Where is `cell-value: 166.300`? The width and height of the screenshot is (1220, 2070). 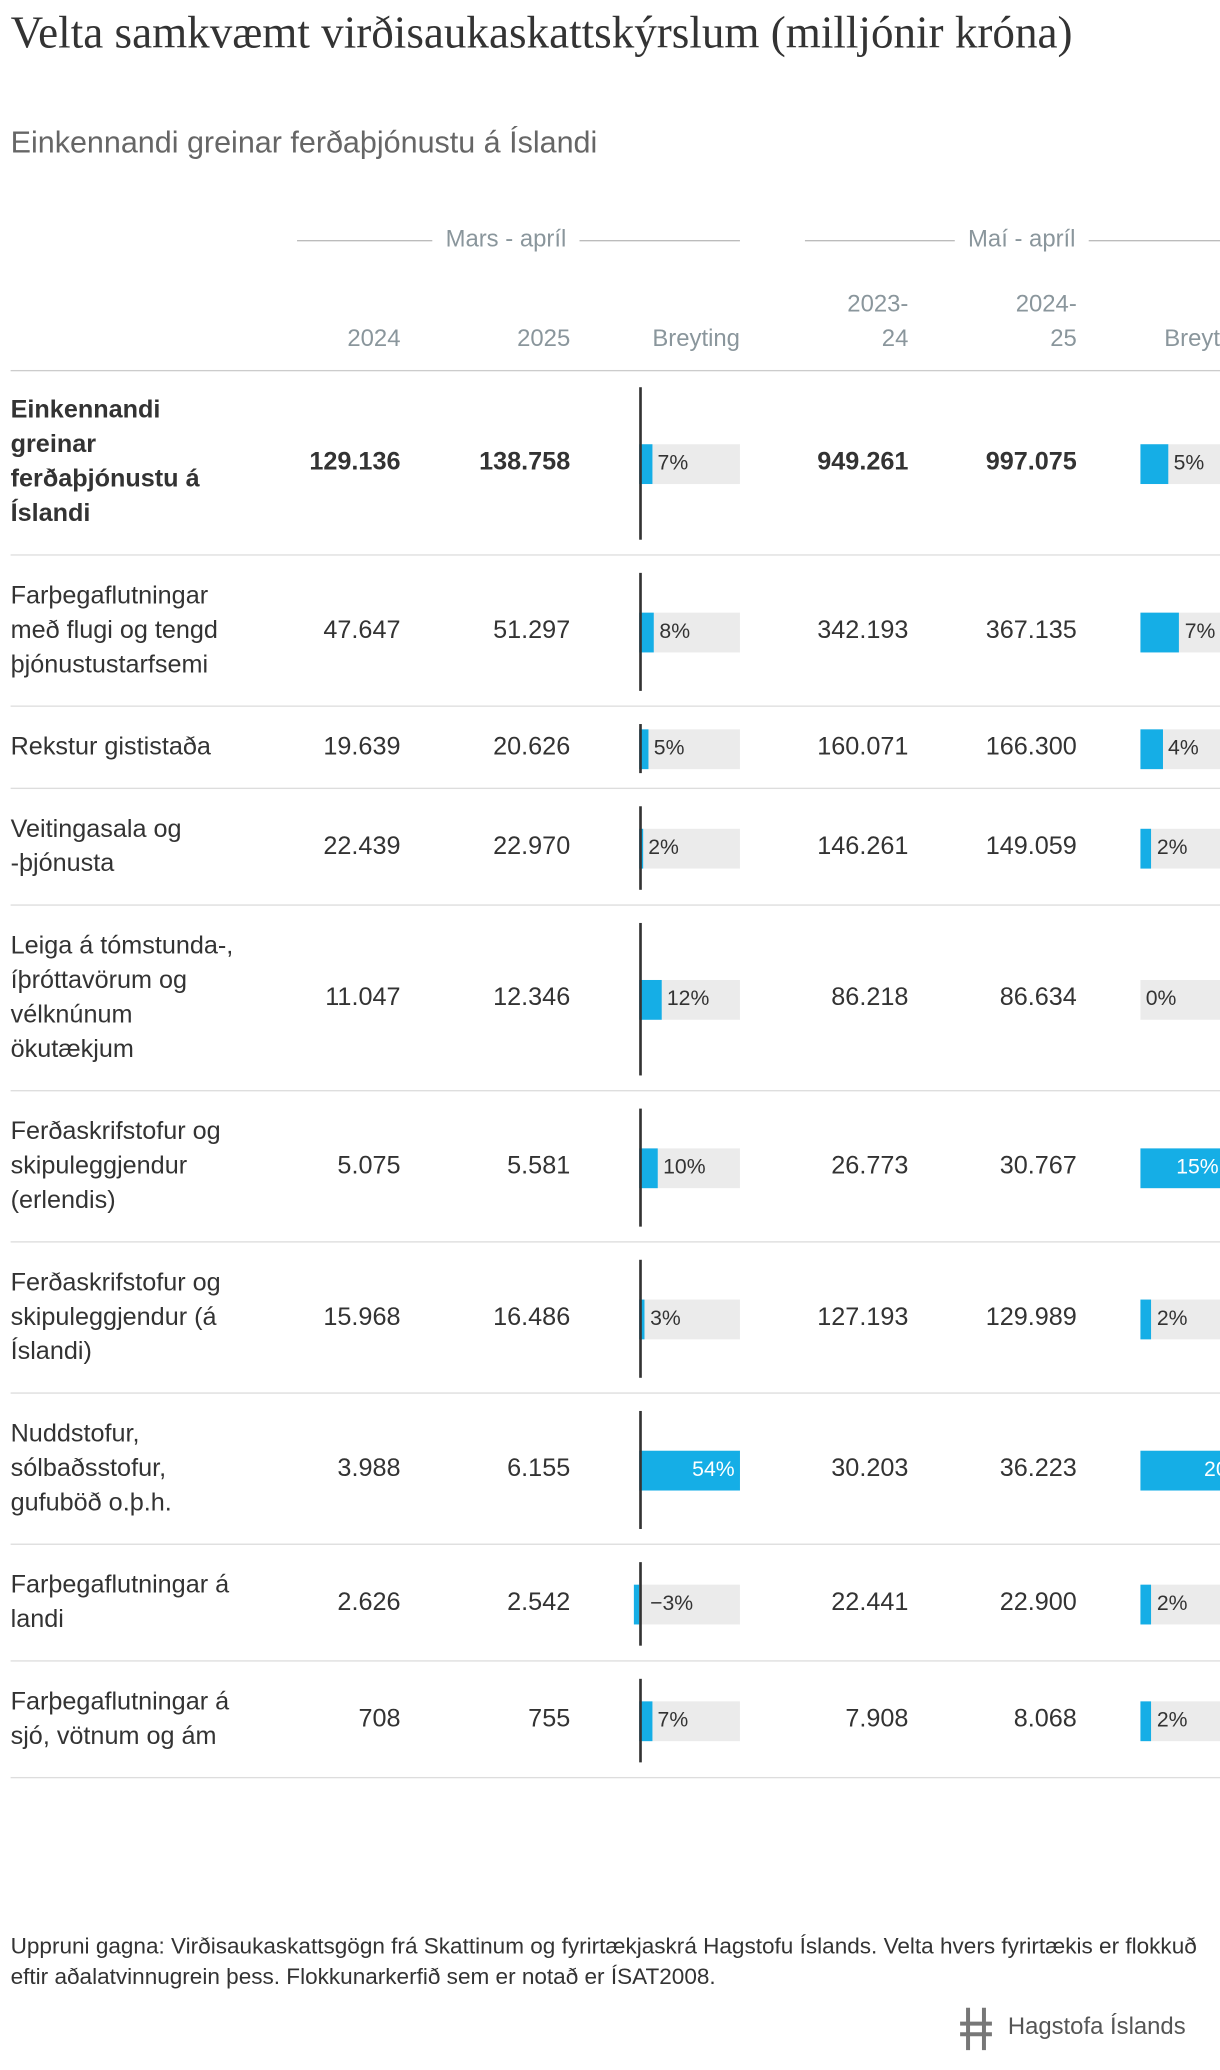 cell-value: 166.300 is located at coordinates (1031, 746).